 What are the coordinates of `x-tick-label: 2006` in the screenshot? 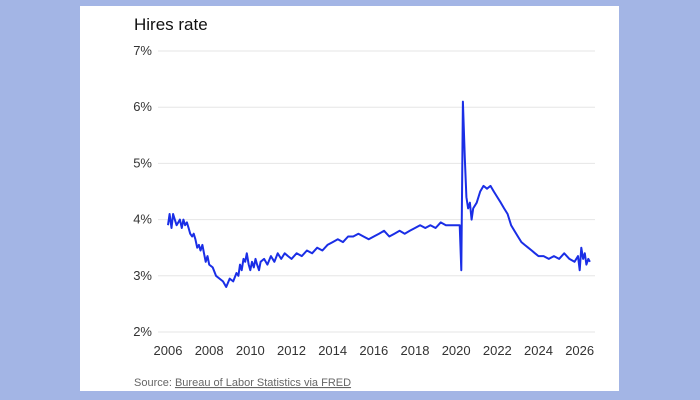 It's located at (168, 350).